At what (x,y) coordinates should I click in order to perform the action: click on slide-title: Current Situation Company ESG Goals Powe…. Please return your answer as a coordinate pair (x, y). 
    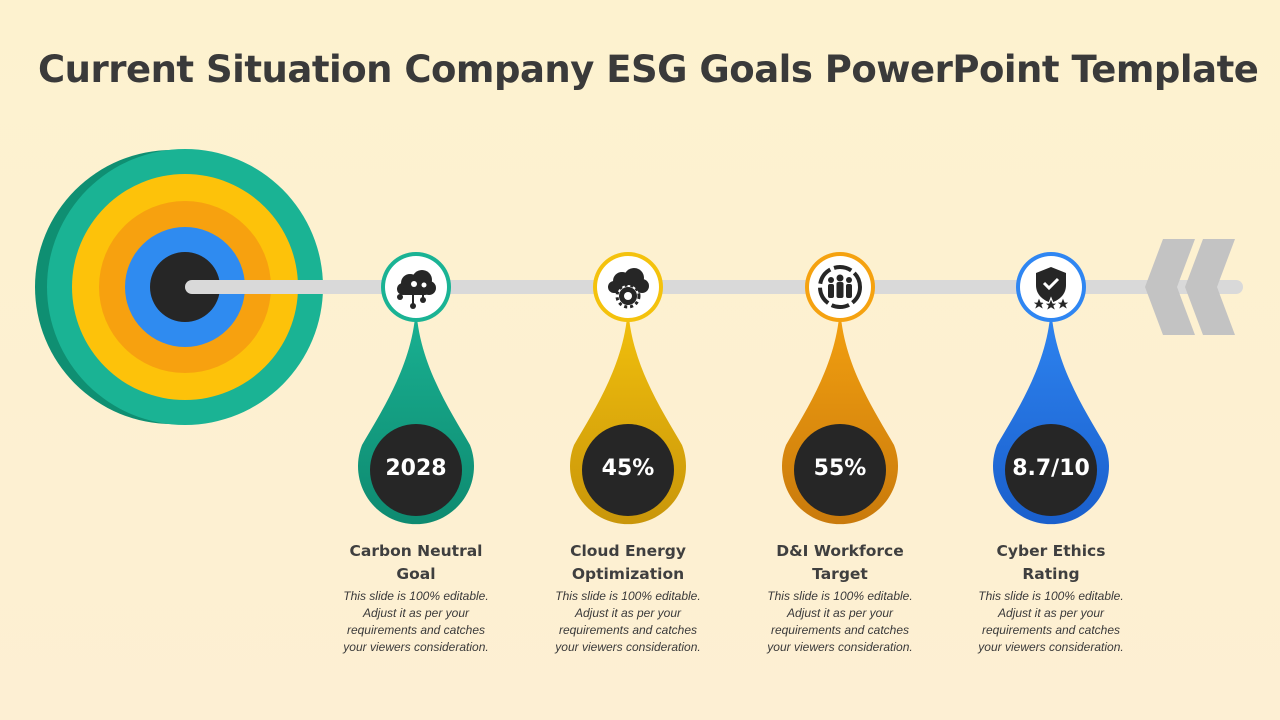
    Looking at the image, I should click on (648, 69).